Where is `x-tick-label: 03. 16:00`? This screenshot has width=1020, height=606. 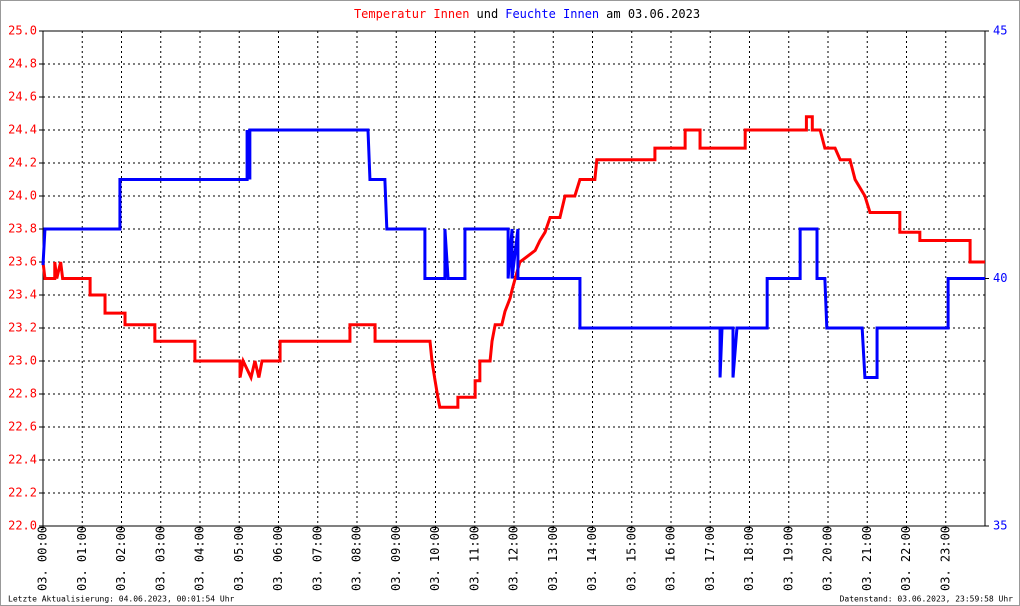 x-tick-label: 03. 16:00 is located at coordinates (671, 558).